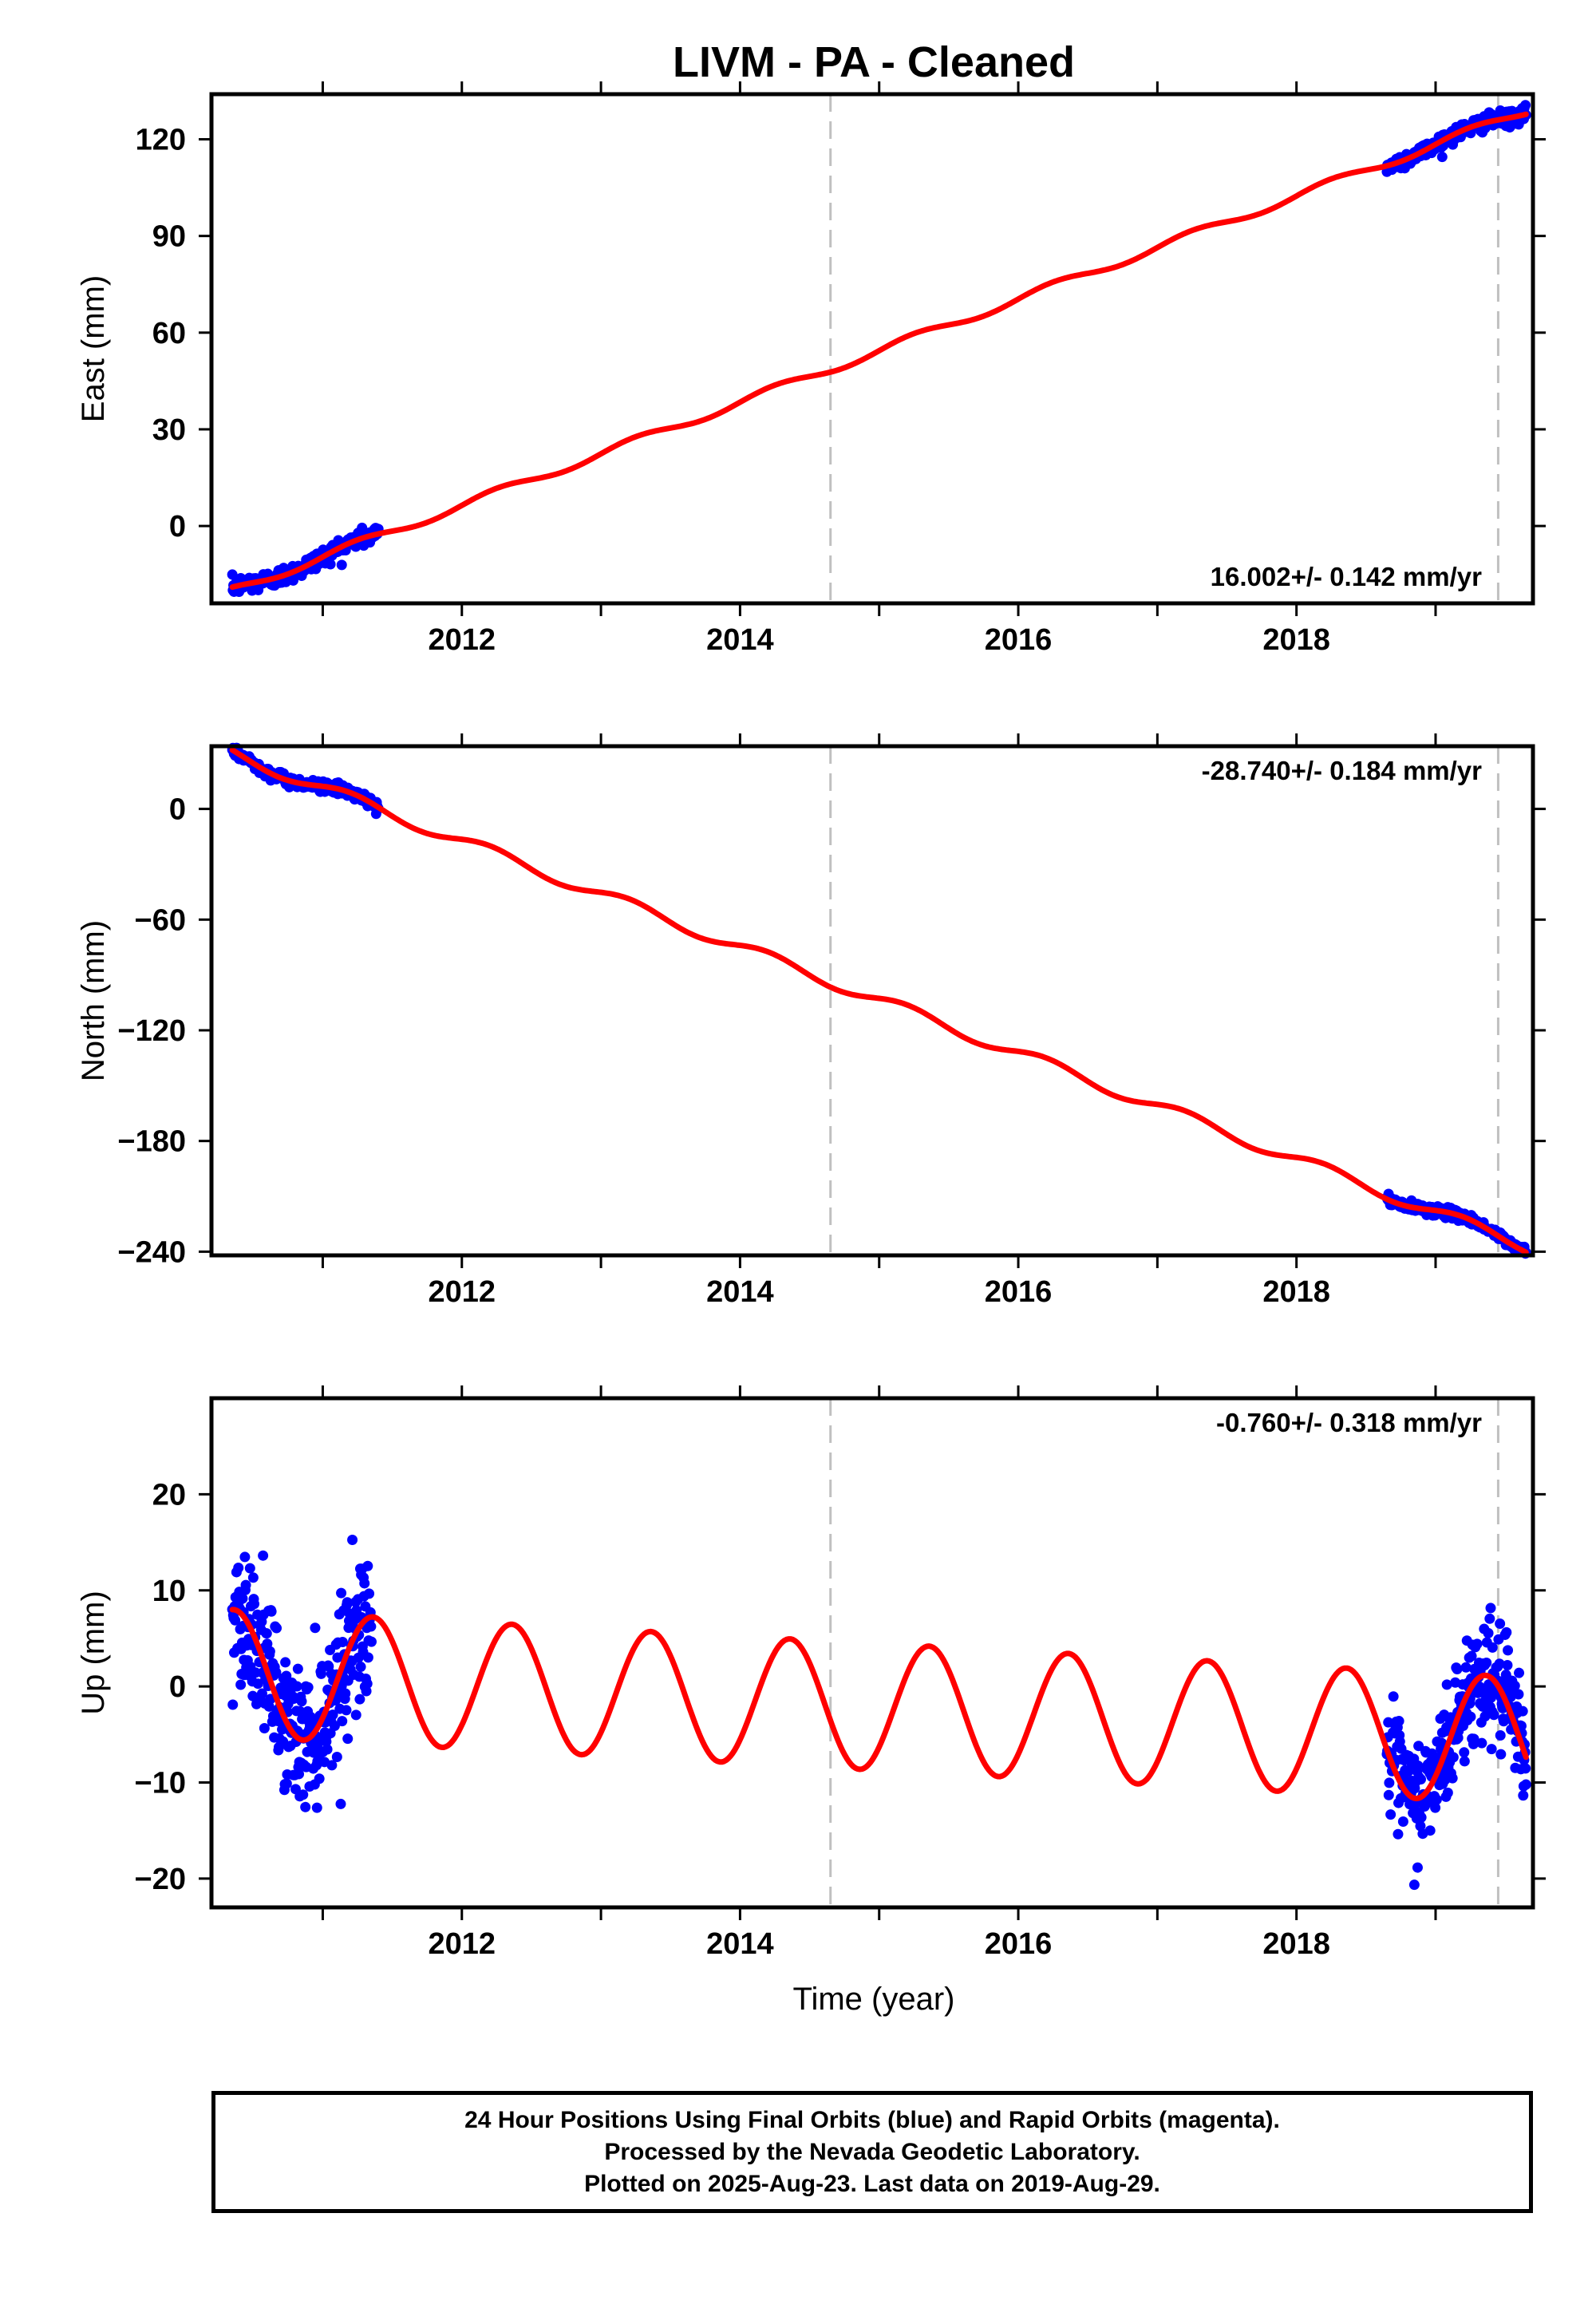  Describe the element at coordinates (161, 140) in the screenshot. I see `east-y-tick-label: 120` at that location.